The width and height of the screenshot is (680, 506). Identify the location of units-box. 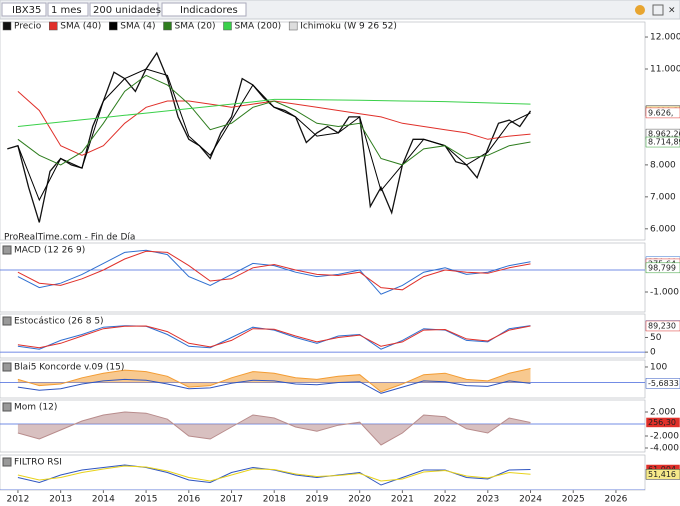
(124, 9).